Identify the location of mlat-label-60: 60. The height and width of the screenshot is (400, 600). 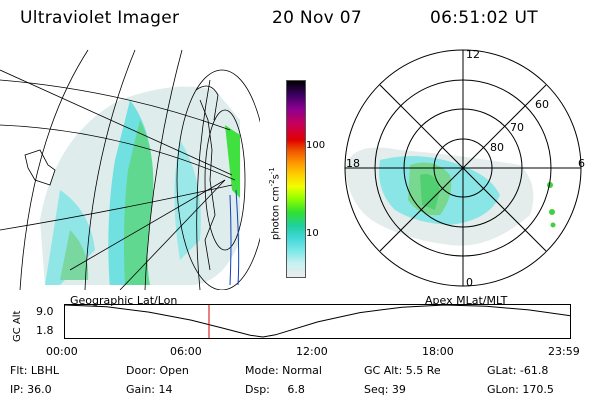
(542, 104).